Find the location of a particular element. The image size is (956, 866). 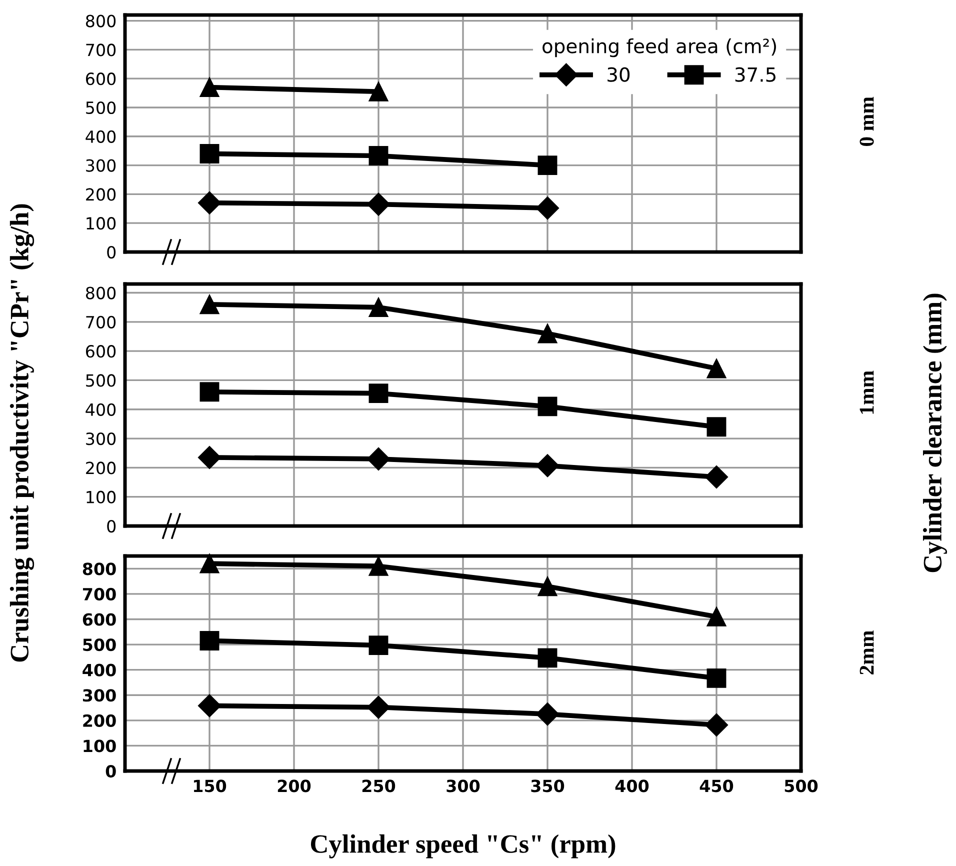

text: 1mm is located at coordinates (867, 392).